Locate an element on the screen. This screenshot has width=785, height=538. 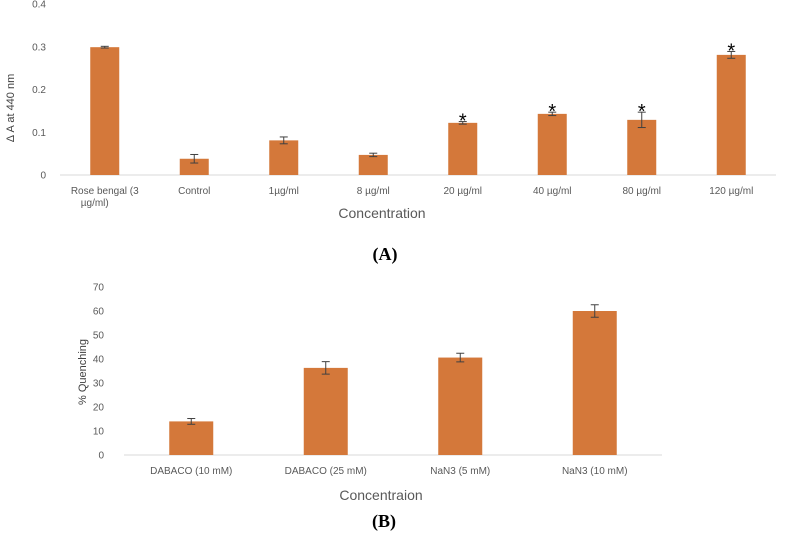
chart-a-category-label-line: 40 µg/ml is located at coordinates (552, 191).